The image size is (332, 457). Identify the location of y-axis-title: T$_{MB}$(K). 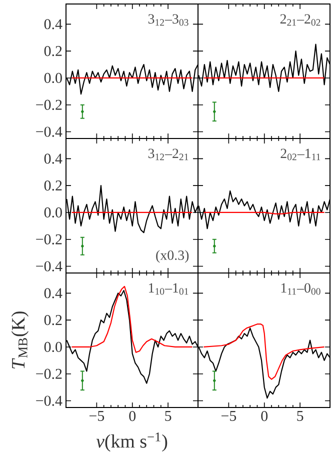
(20, 340).